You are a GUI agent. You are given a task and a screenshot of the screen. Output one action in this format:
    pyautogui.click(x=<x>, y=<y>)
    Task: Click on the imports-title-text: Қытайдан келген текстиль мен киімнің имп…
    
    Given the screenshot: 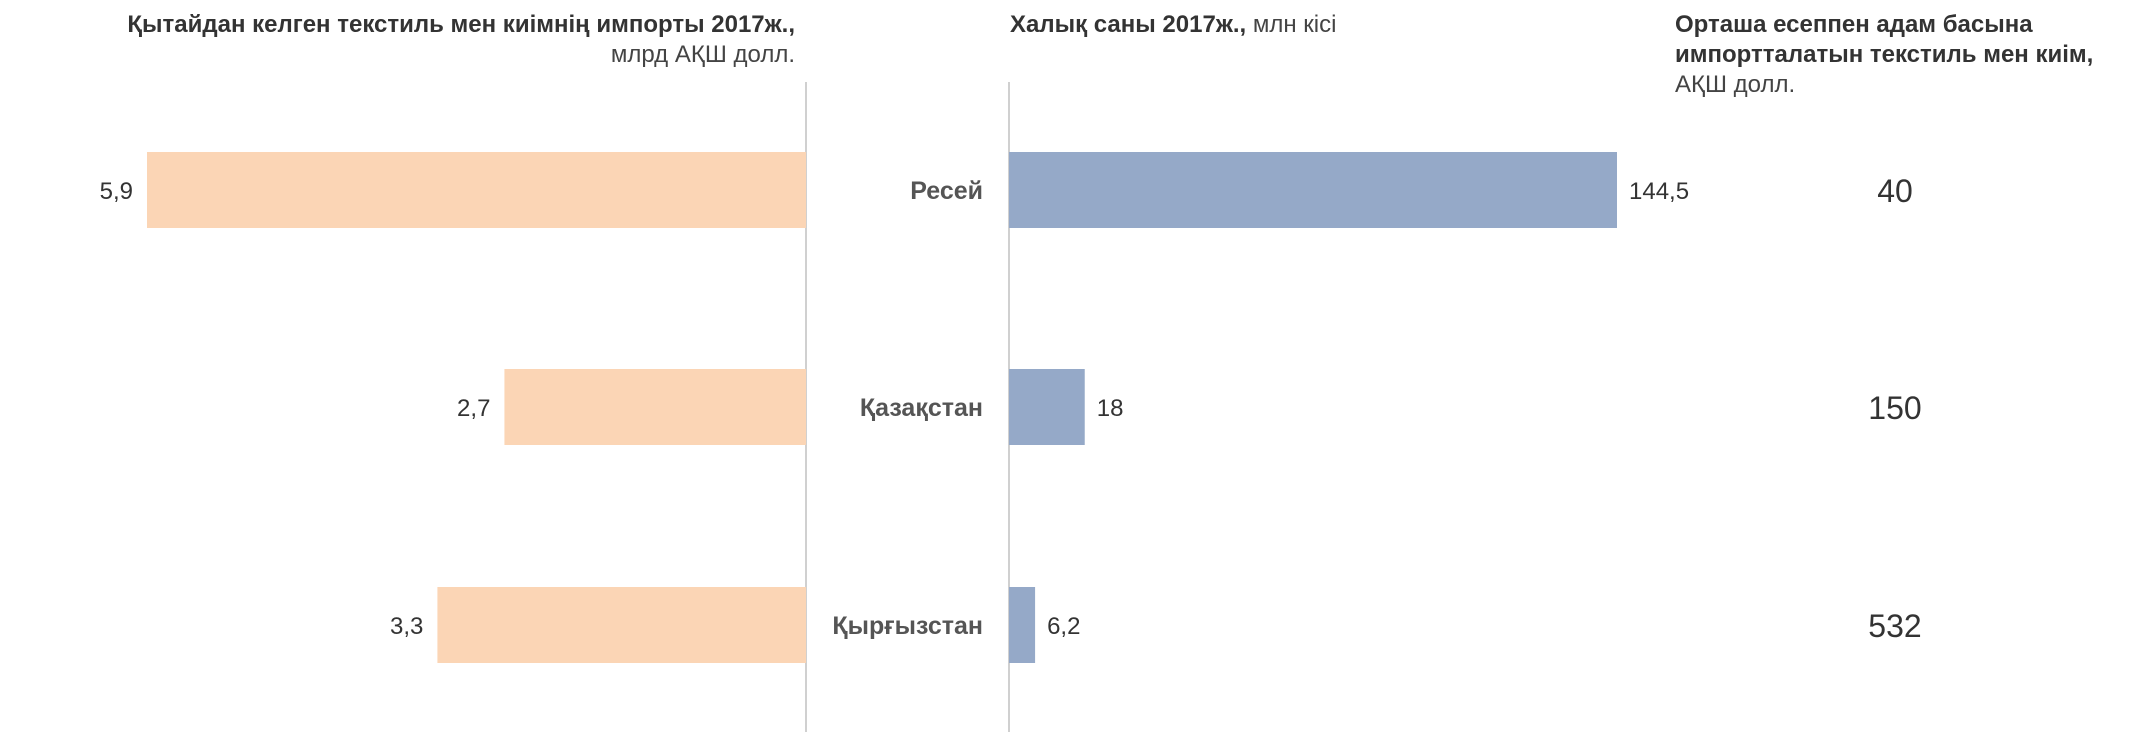 What is the action you would take?
    pyautogui.click(x=461, y=24)
    